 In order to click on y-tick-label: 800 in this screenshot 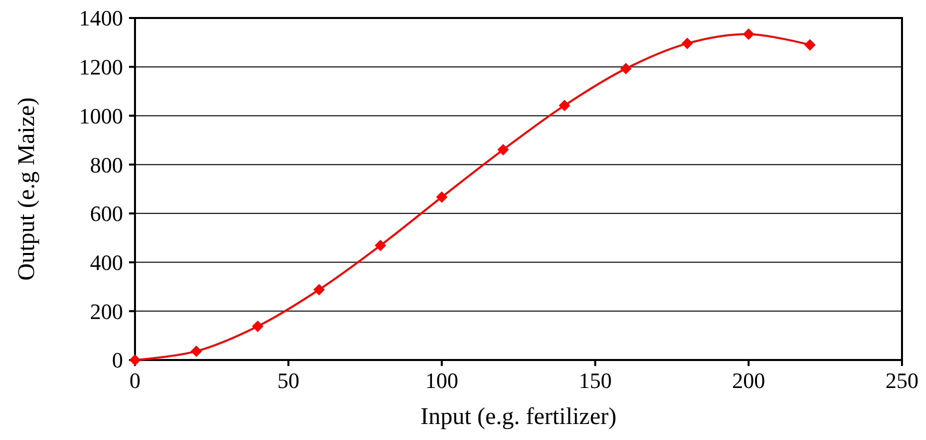, I will do `click(106, 165)`.